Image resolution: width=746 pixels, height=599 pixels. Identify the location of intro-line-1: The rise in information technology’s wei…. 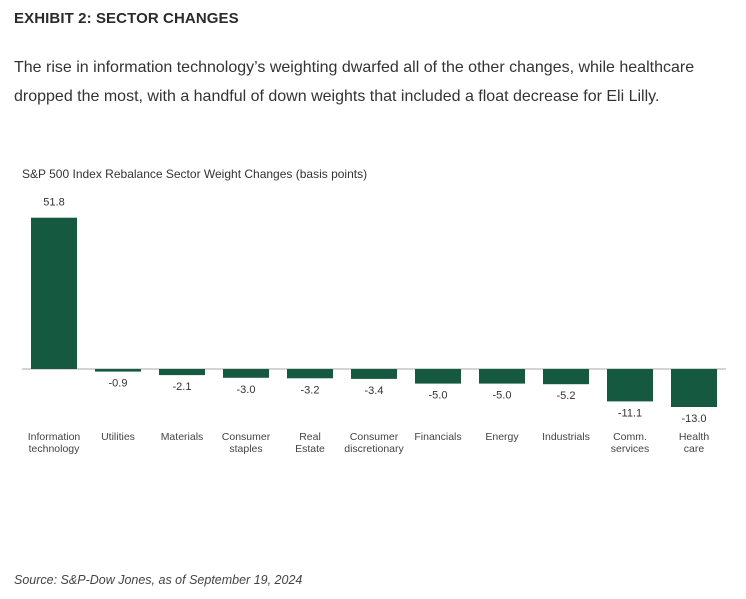
(354, 67).